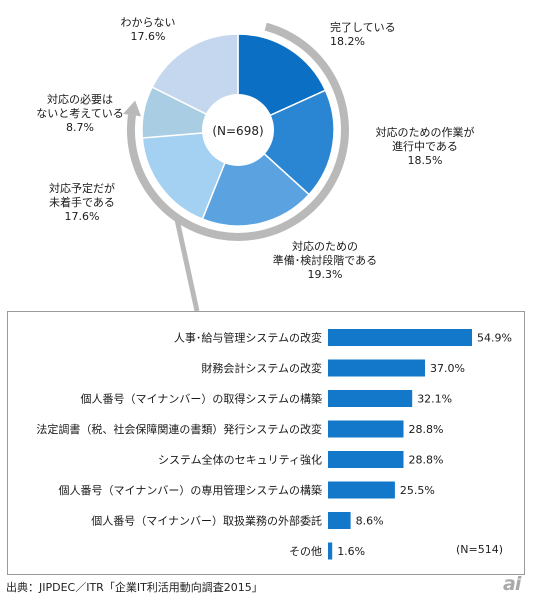 The width and height of the screenshot is (533, 600). I want to click on pie-label-1: 完了している 18.2%, so click(363, 34).